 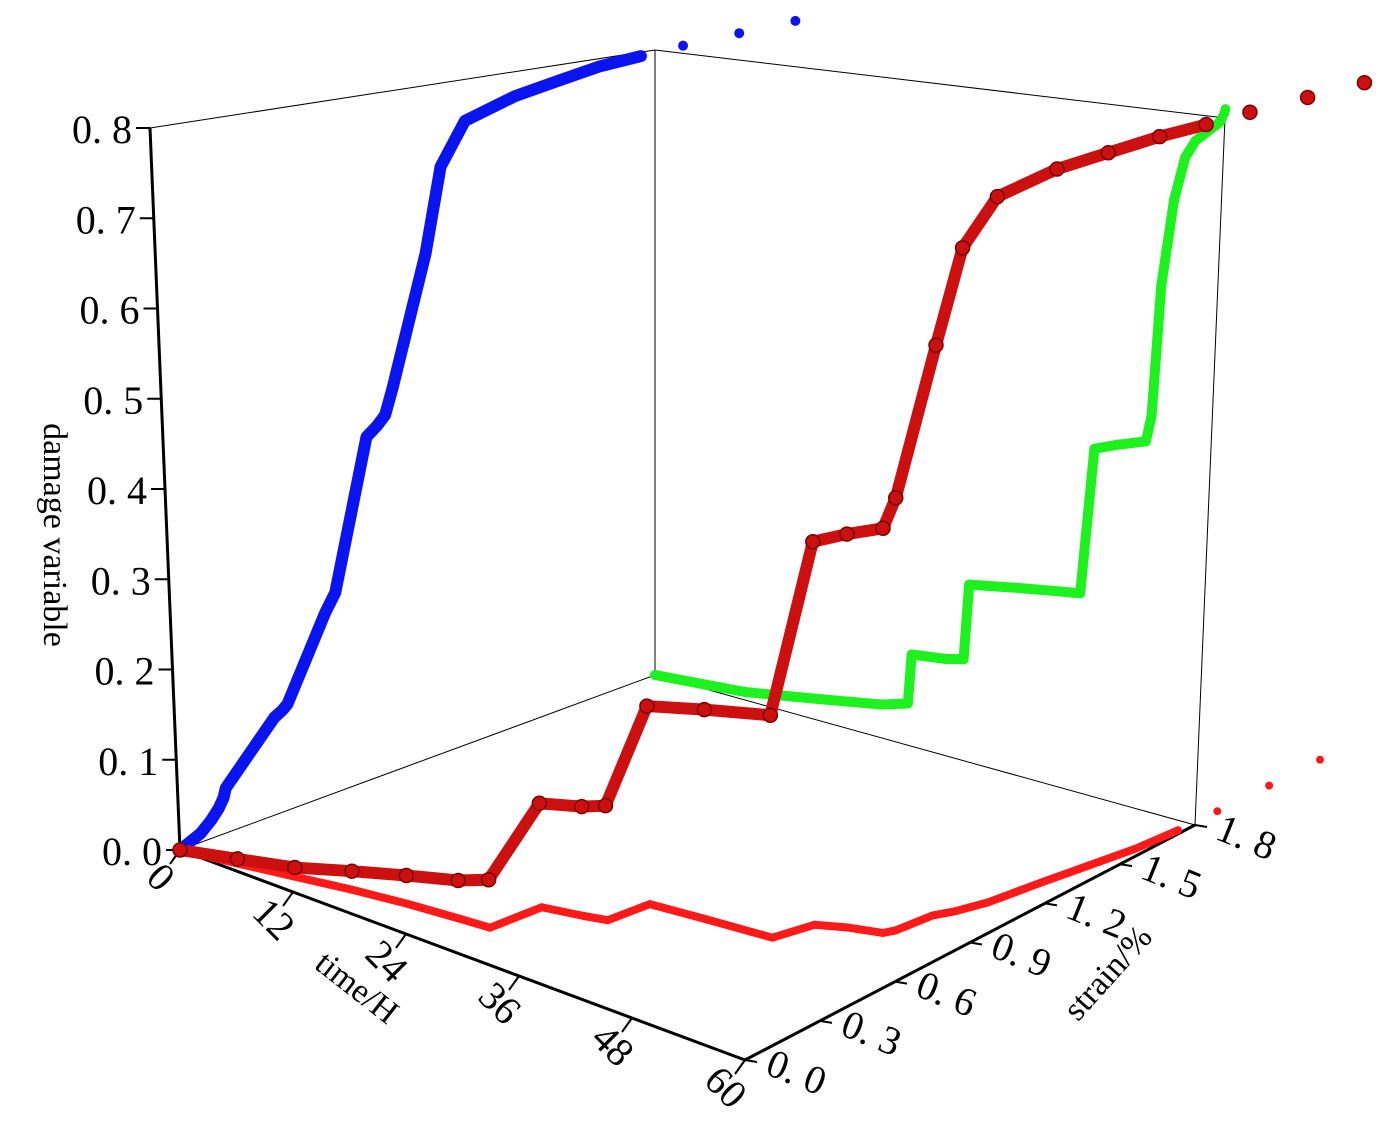 What do you see at coordinates (106, 219) in the screenshot?
I see `z-tick-label: 0. 7` at bounding box center [106, 219].